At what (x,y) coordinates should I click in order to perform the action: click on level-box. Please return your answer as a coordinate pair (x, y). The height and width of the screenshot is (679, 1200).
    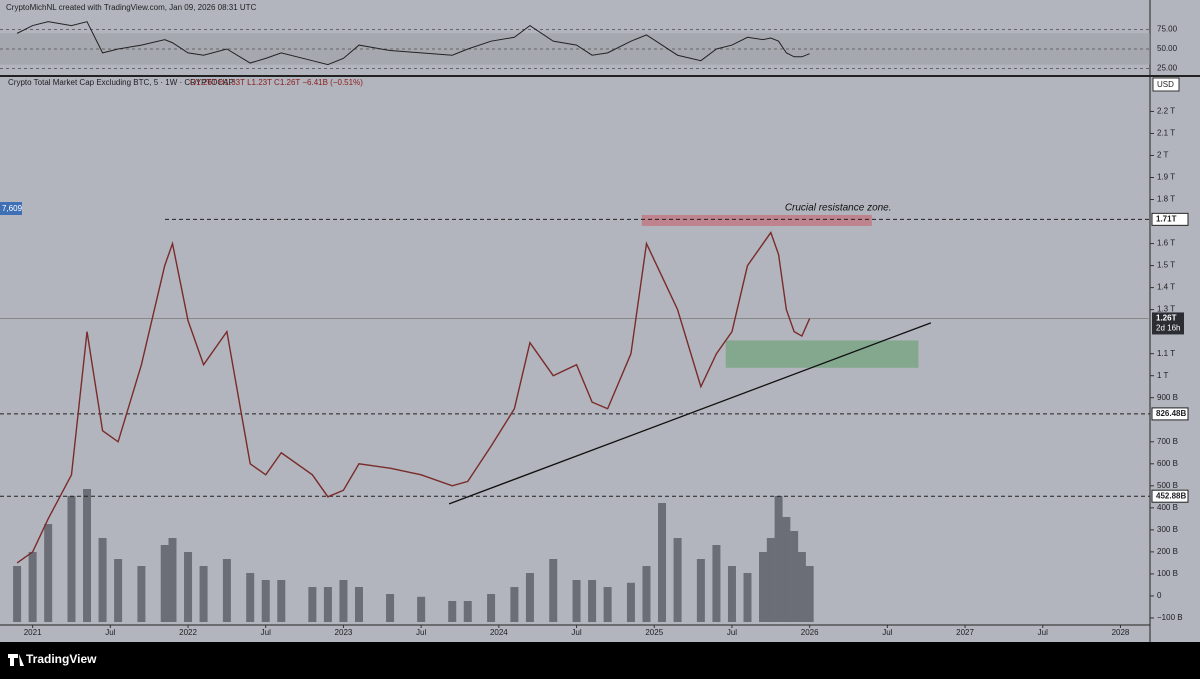
    Looking at the image, I should click on (1170, 496).